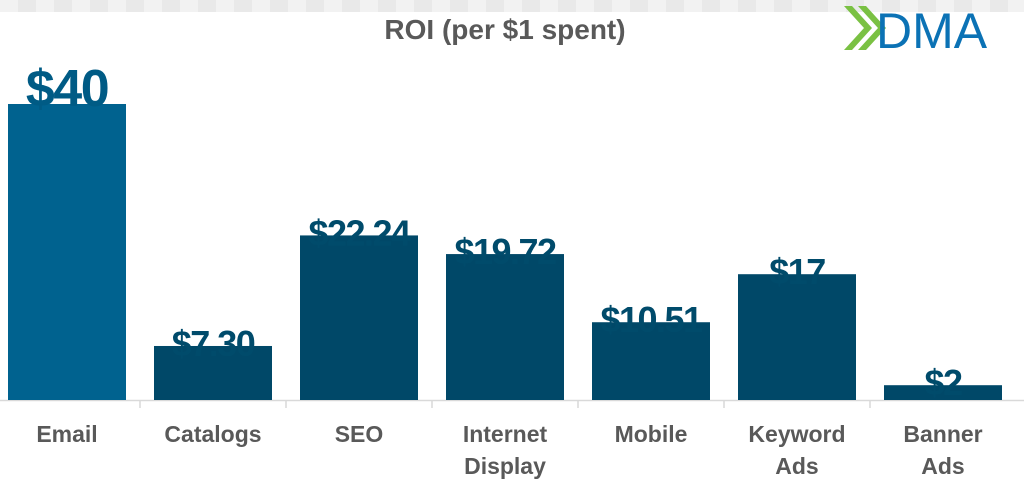 The height and width of the screenshot is (482, 1024). I want to click on x-tick-label: Keyword, so click(796, 434).